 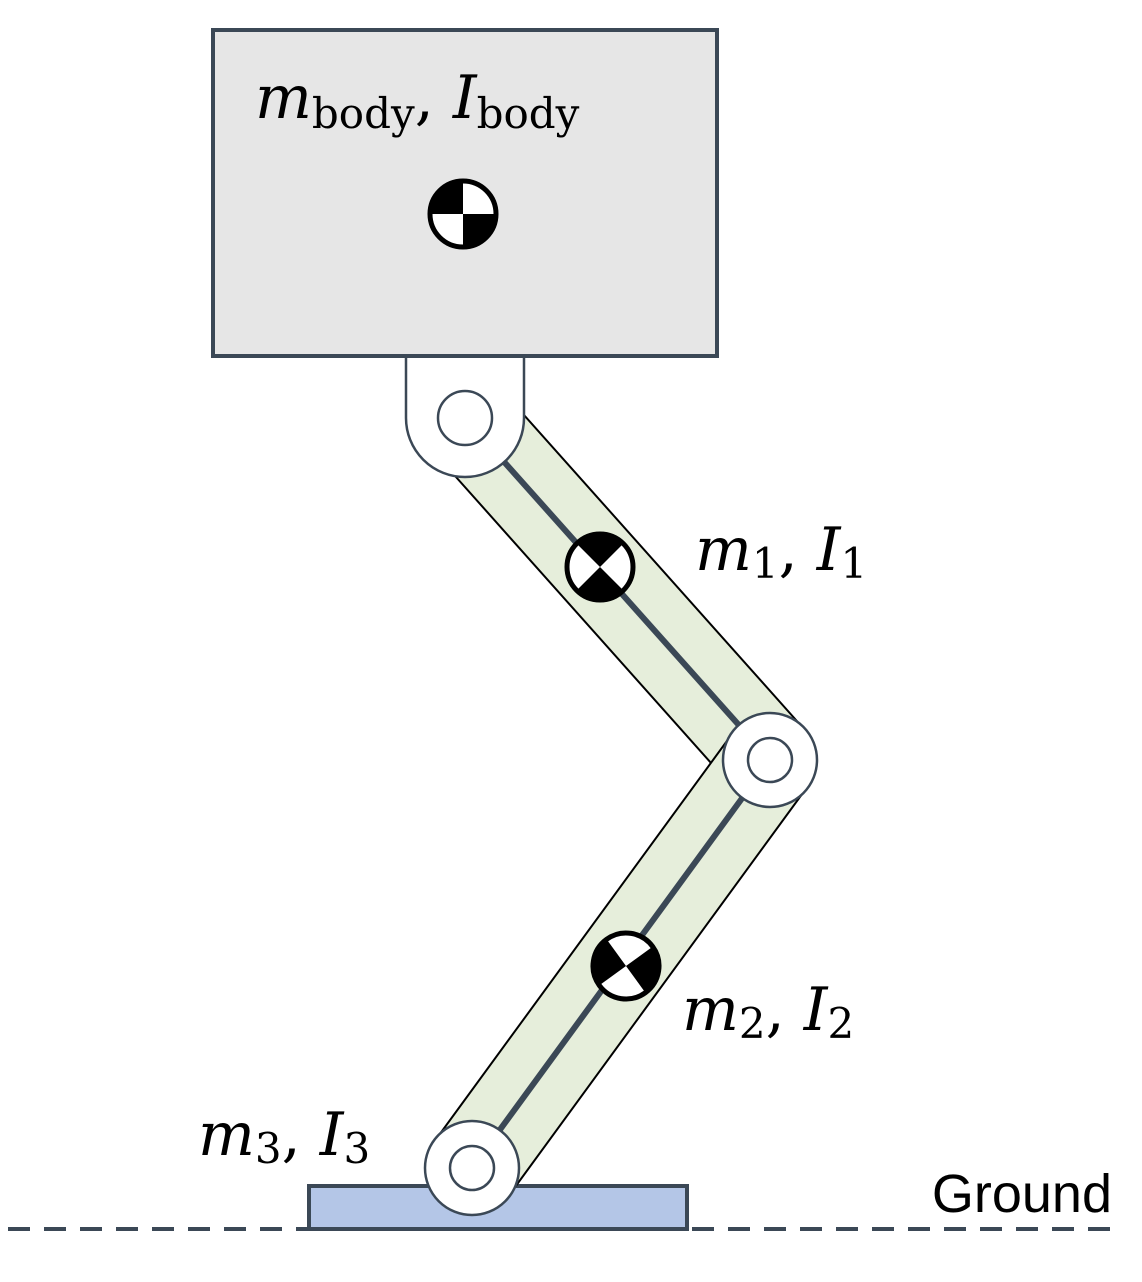 I want to click on knee-joint, so click(x=770, y=760).